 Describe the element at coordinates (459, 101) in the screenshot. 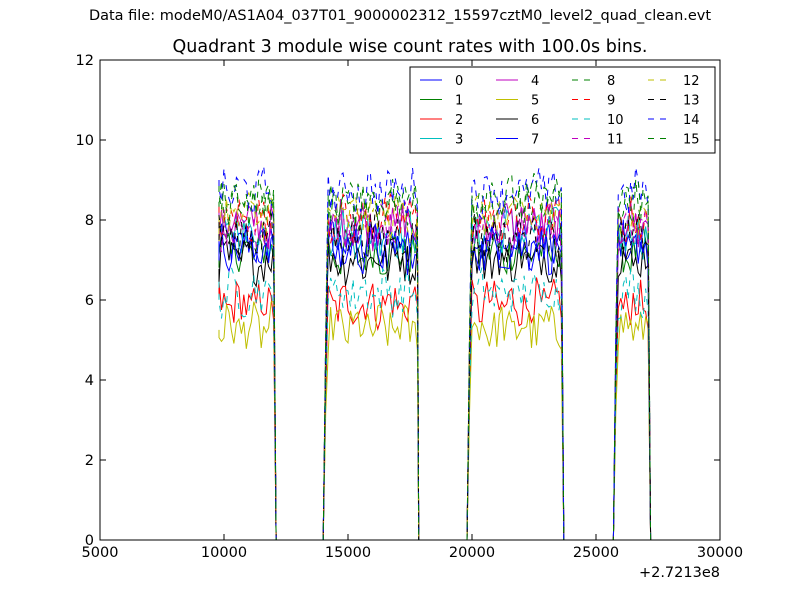

I see `legend-label-1: 1` at that location.